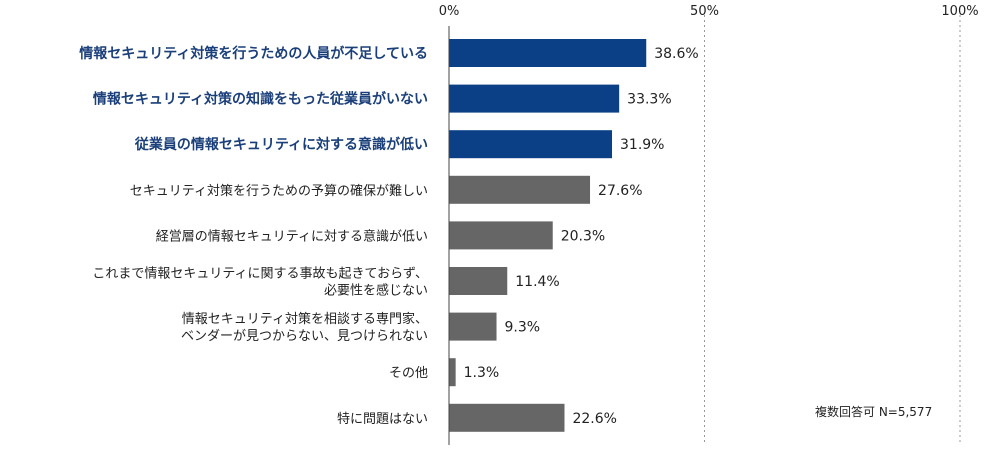 This screenshot has height=450, width=1000. I want to click on category-label: セキュリティ対策を行うための予算の確保が難しい, so click(279, 191).